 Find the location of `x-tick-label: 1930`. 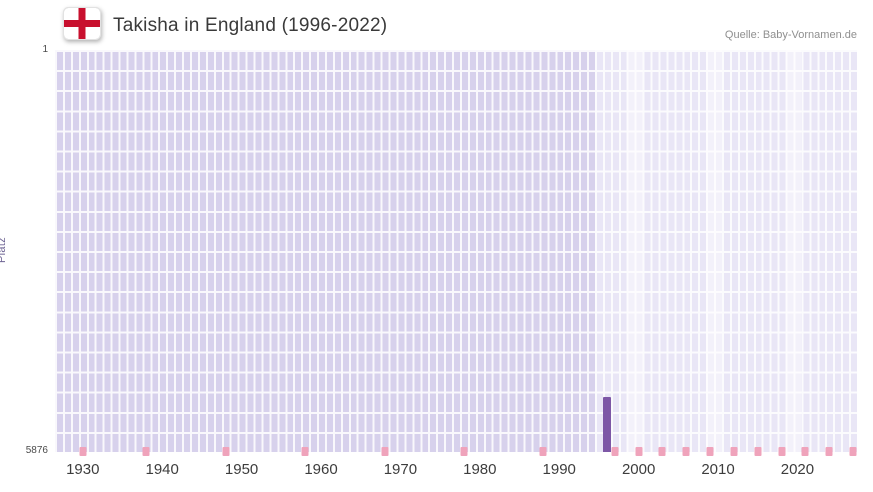

x-tick-label: 1930 is located at coordinates (83, 469).